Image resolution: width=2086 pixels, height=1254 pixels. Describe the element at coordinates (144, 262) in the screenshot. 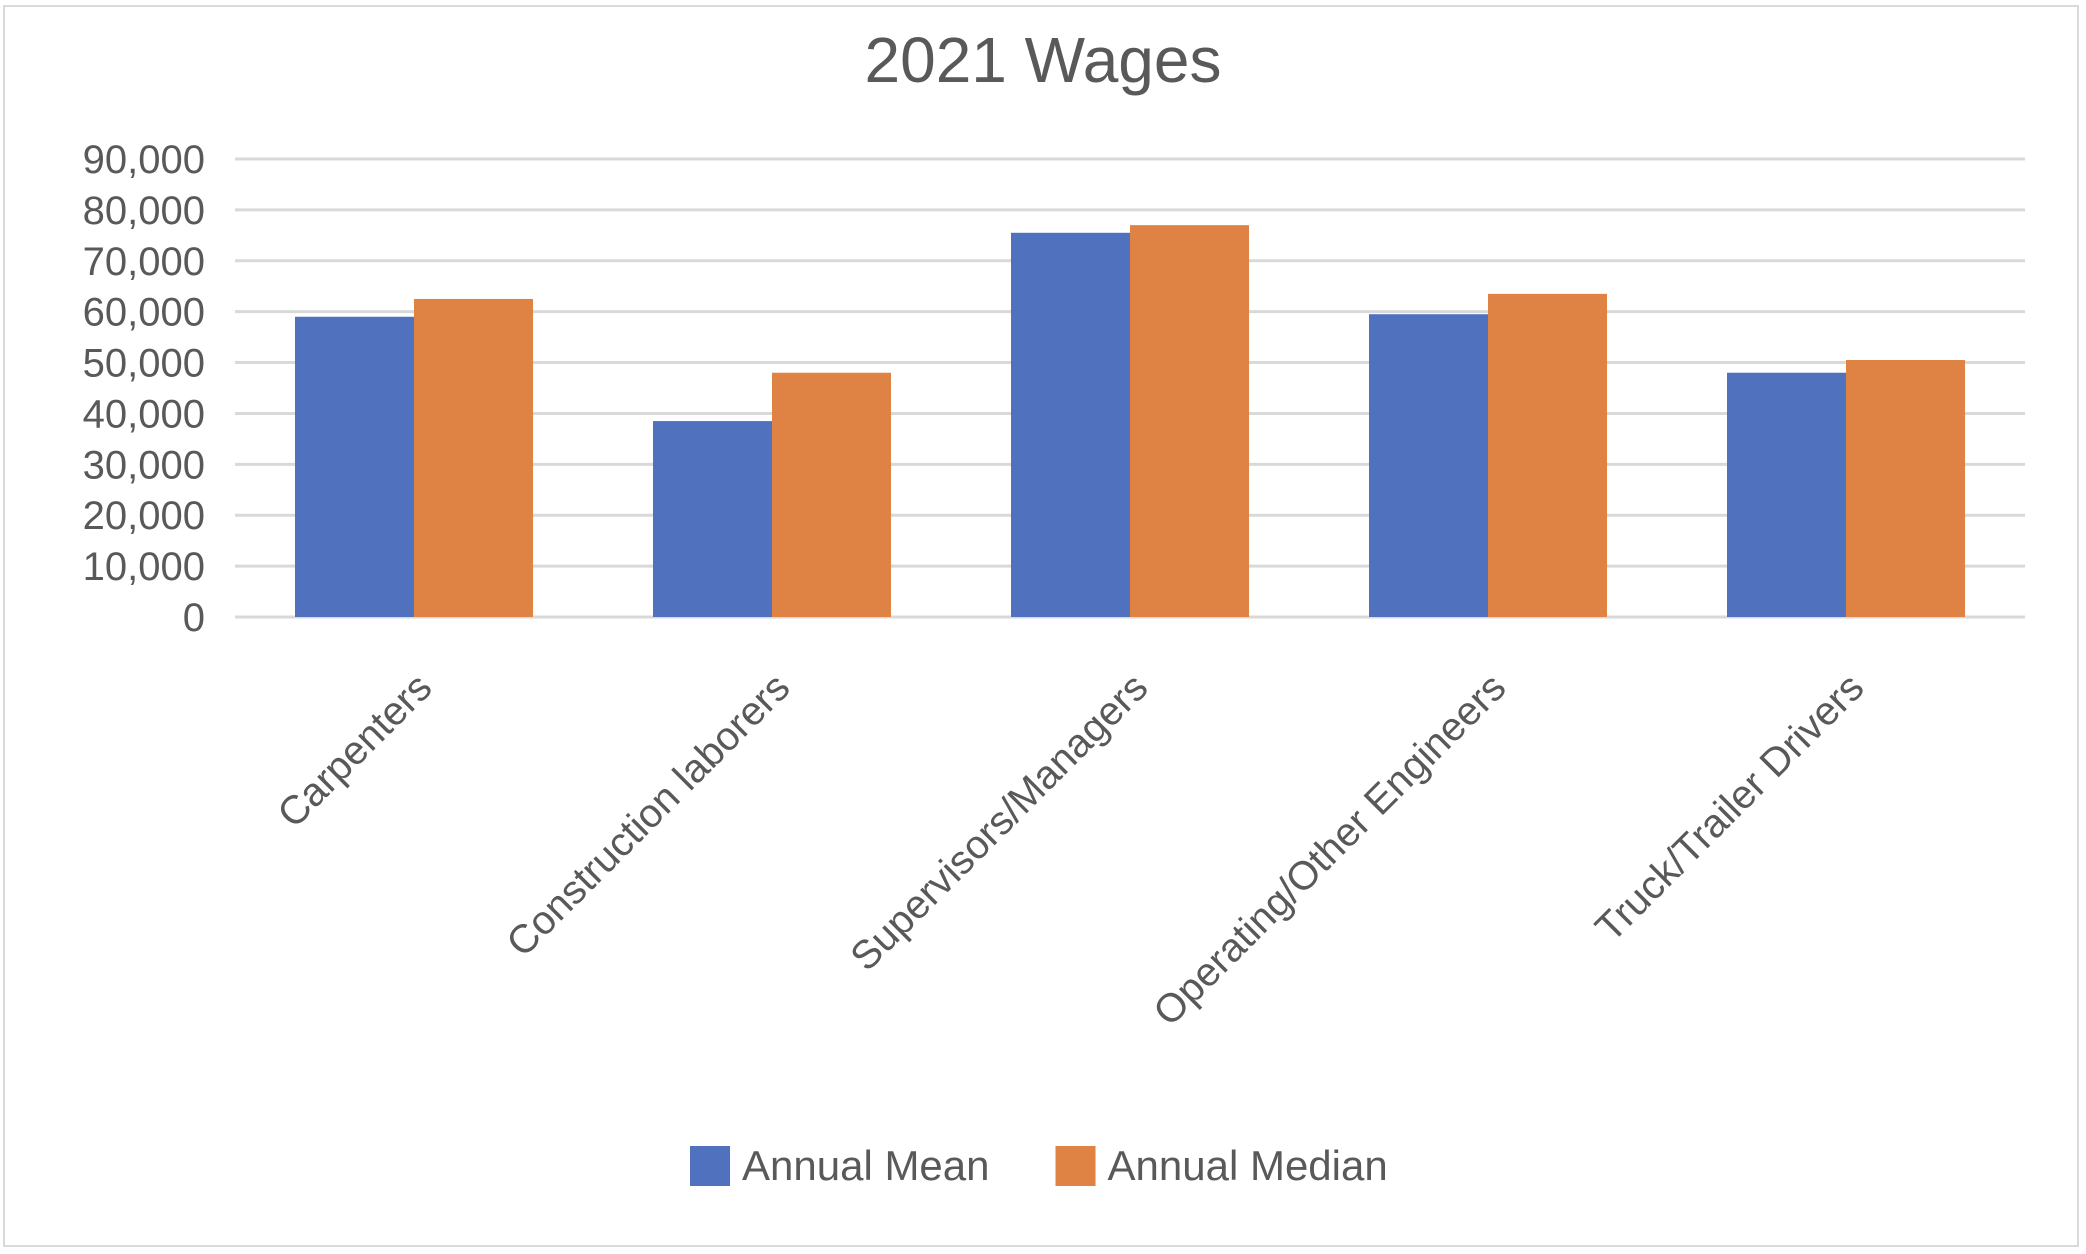

I see `y-tick-label: 70,000` at that location.